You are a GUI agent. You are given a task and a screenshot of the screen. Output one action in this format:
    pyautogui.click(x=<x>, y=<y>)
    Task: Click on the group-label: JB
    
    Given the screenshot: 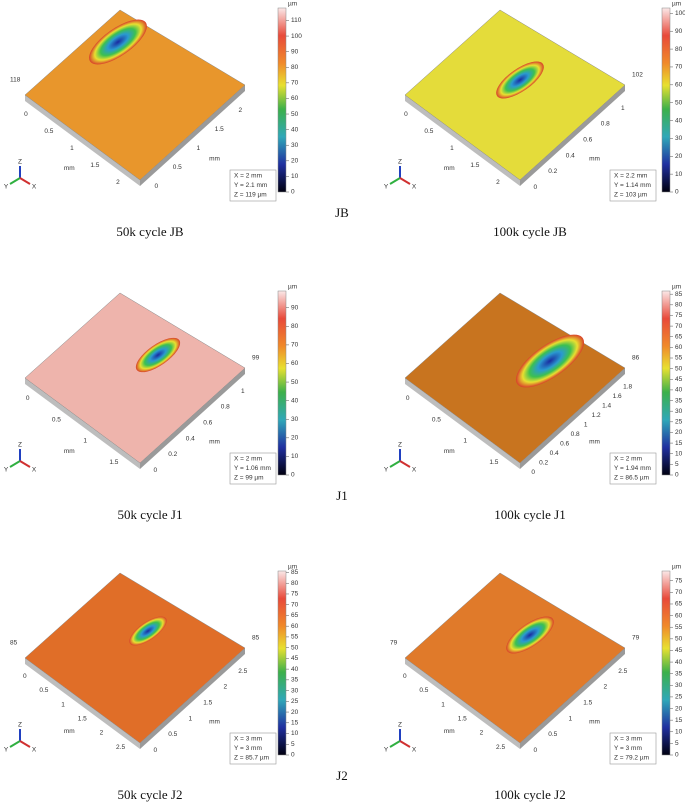 What is the action you would take?
    pyautogui.click(x=342, y=212)
    